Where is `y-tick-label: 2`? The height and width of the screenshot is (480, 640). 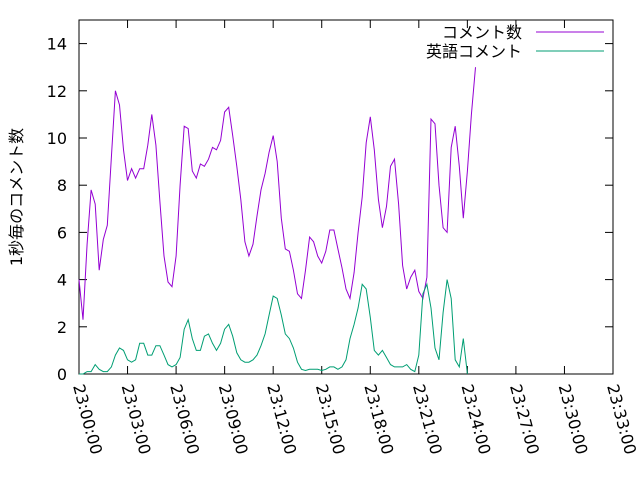
y-tick-label: 2 is located at coordinates (62, 327).